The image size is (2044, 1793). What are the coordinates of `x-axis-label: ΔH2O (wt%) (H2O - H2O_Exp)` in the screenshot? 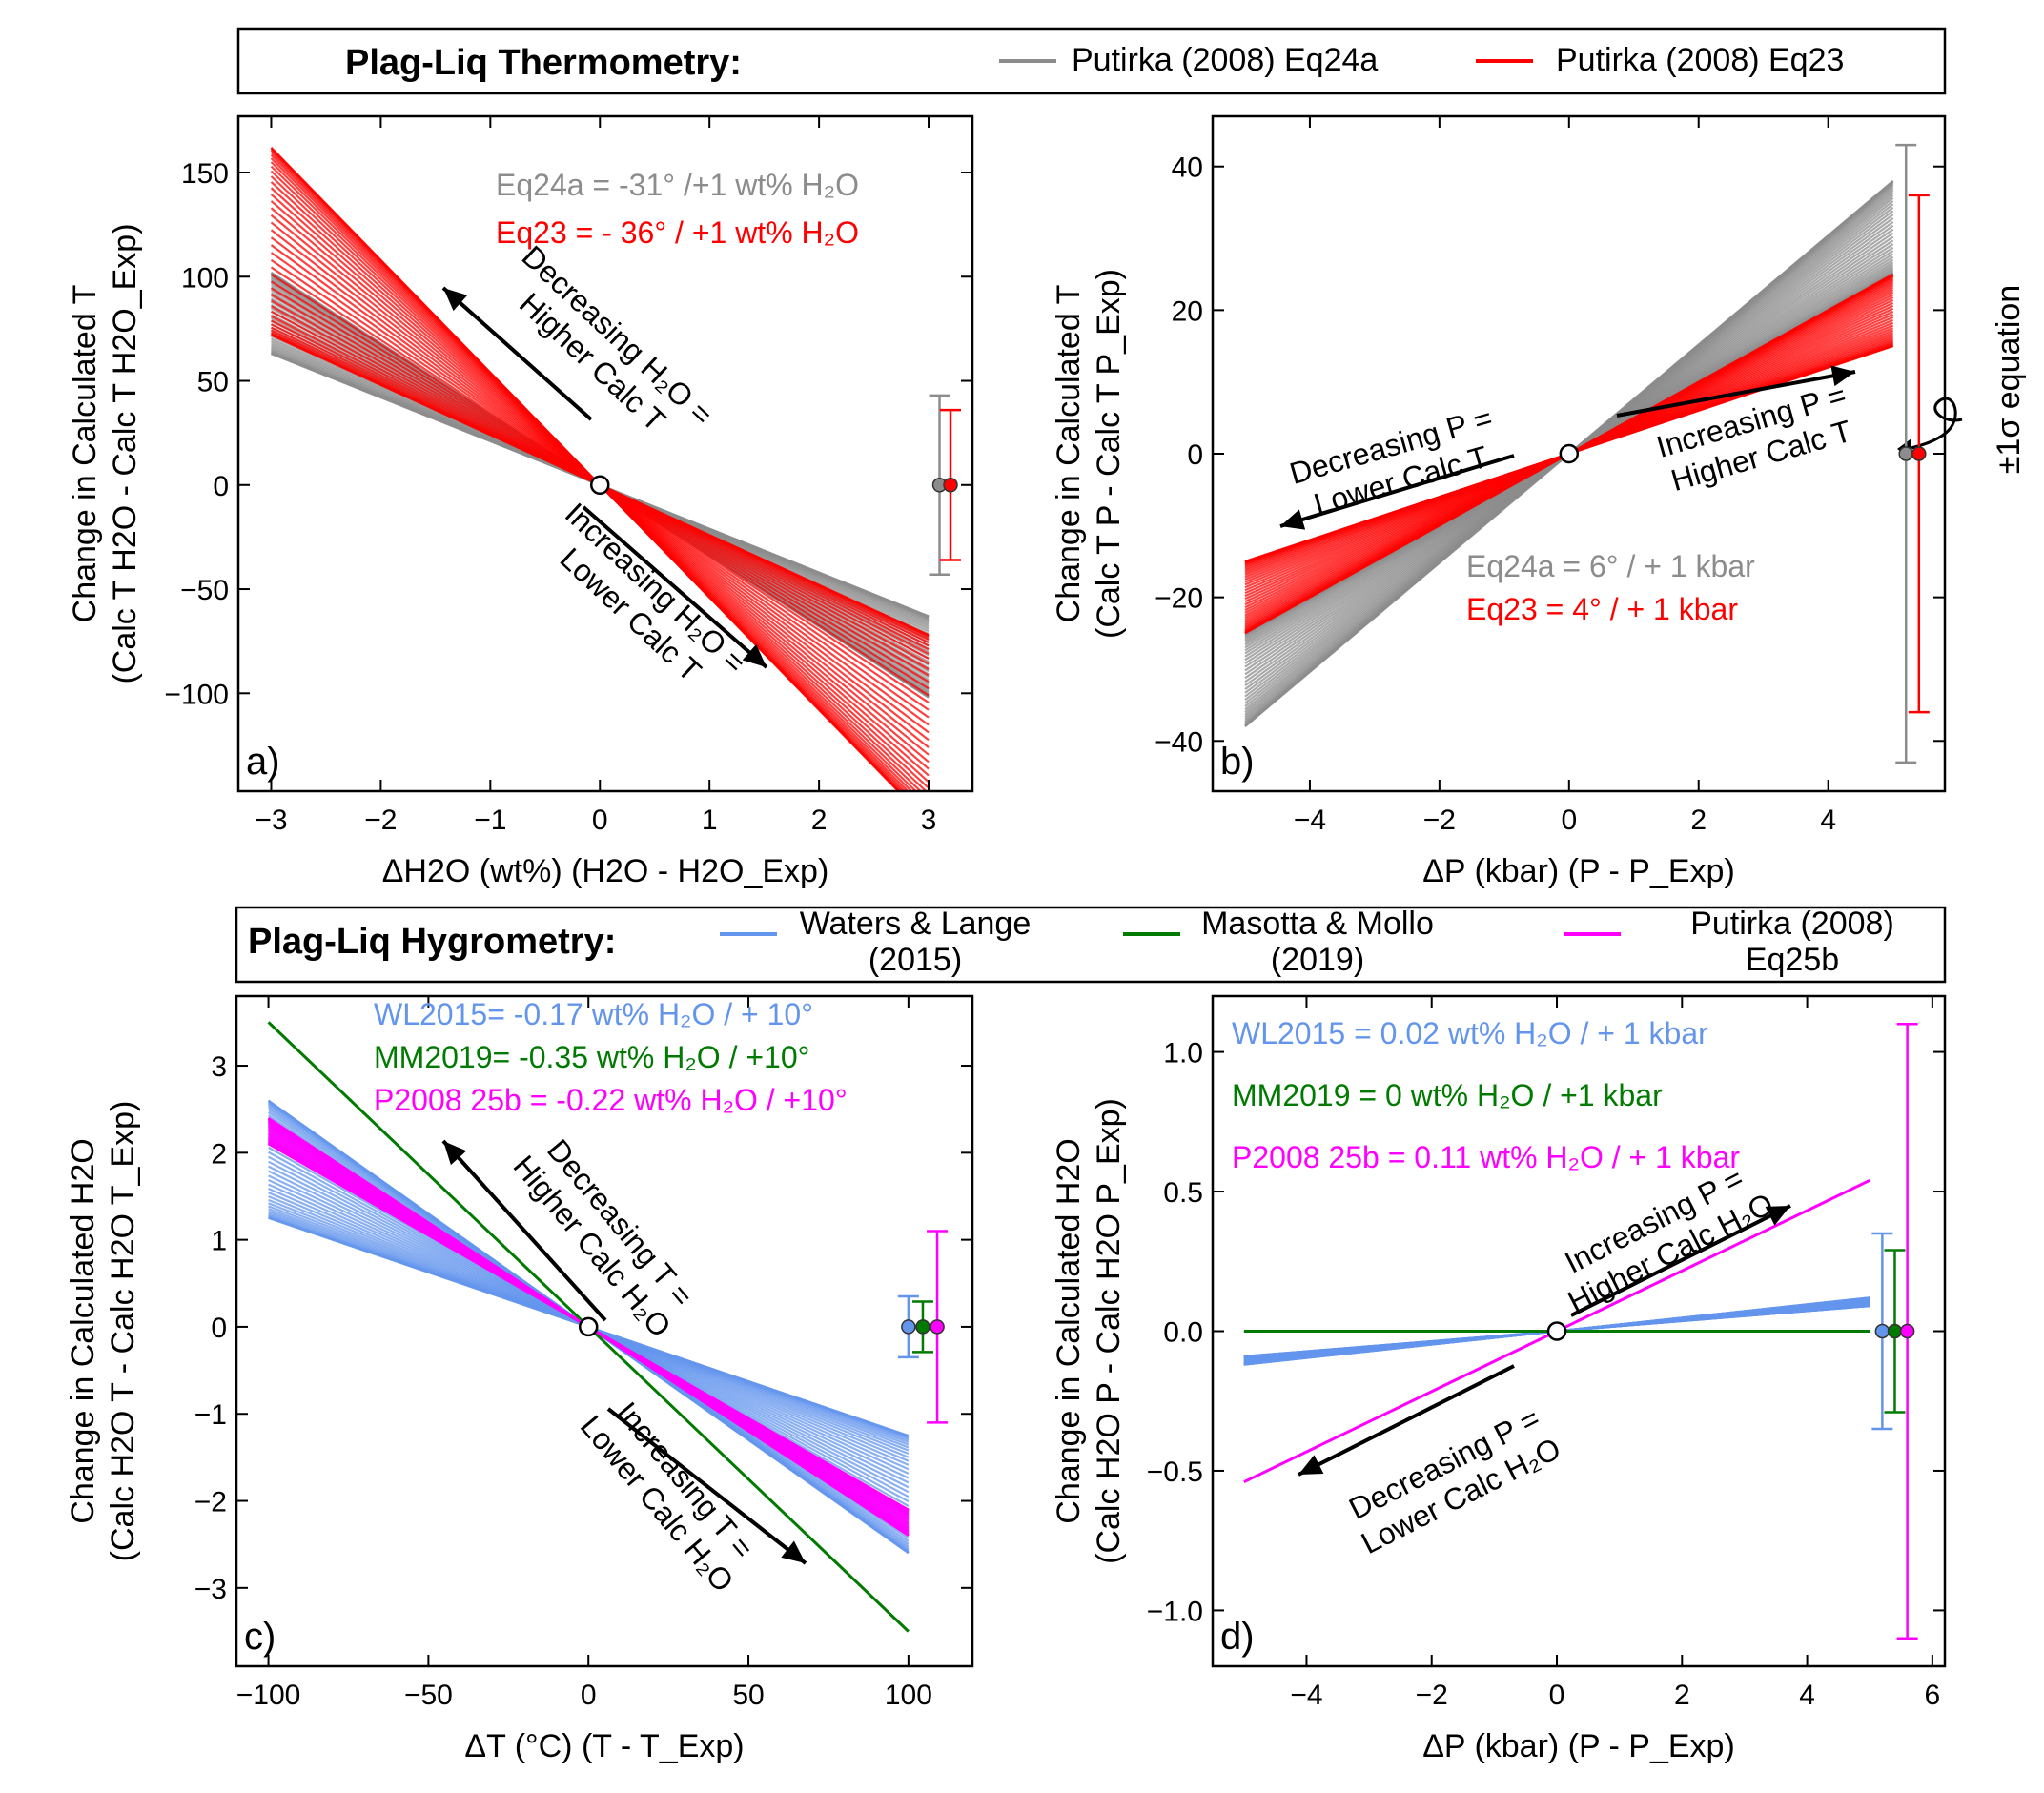 It's located at (605, 871).